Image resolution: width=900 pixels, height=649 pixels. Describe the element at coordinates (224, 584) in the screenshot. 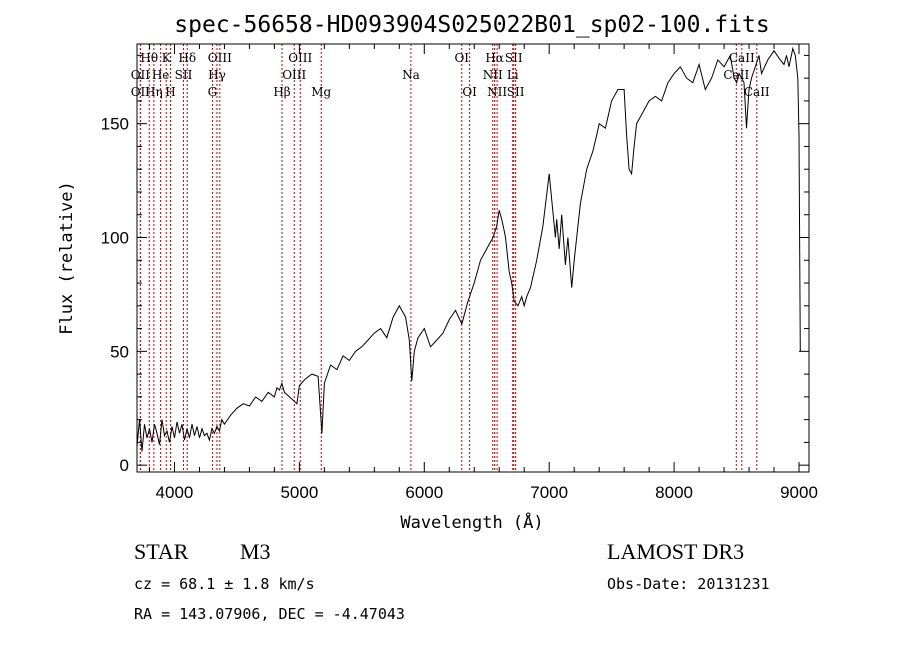

I see `redshift-velocity: cz = 68.1 ± 1.8 km/s` at that location.